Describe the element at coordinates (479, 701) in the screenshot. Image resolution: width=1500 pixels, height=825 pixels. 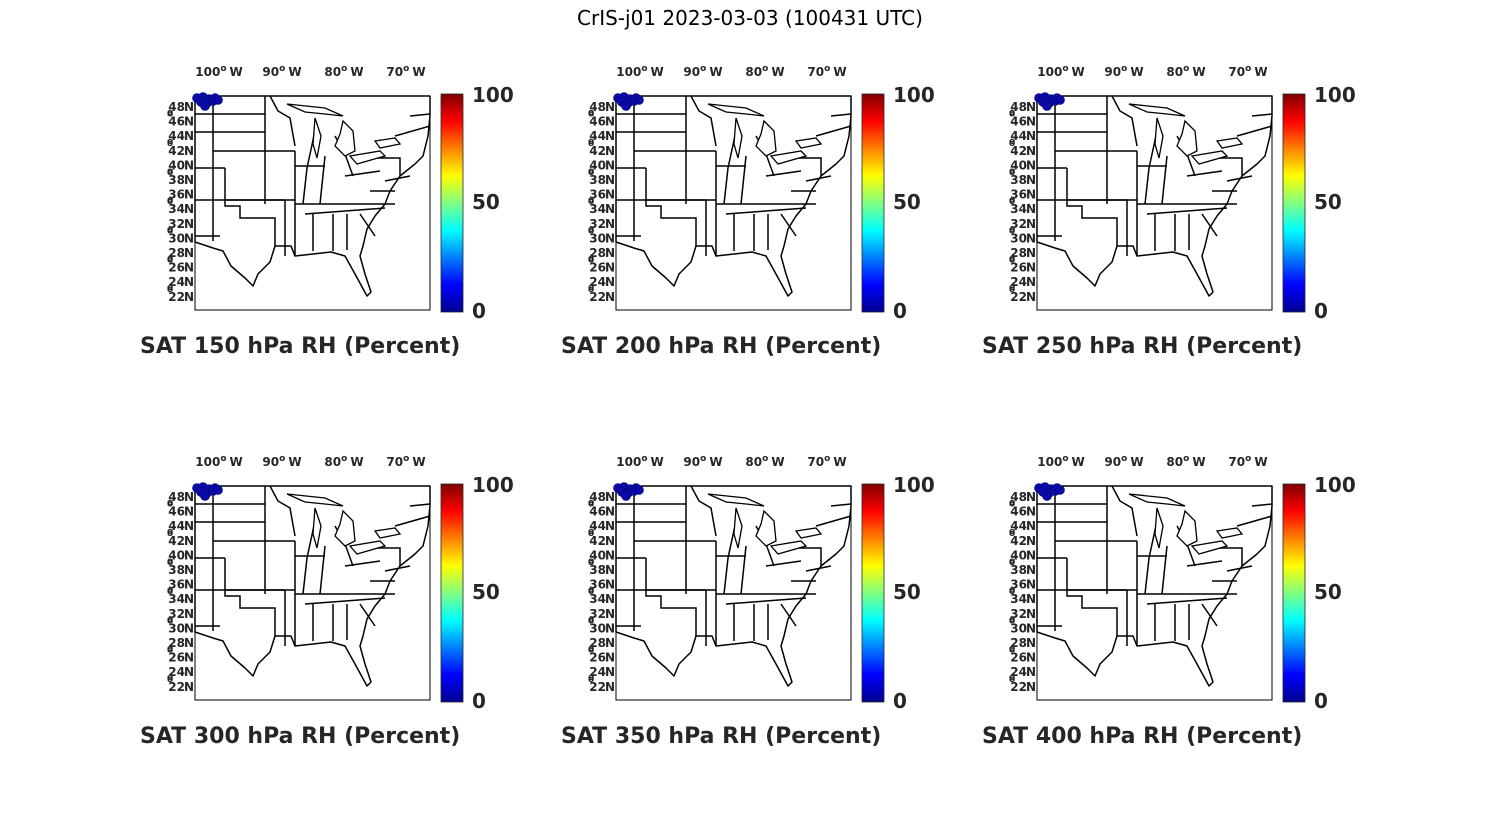
I see `colorbar-tick-label: 0` at that location.